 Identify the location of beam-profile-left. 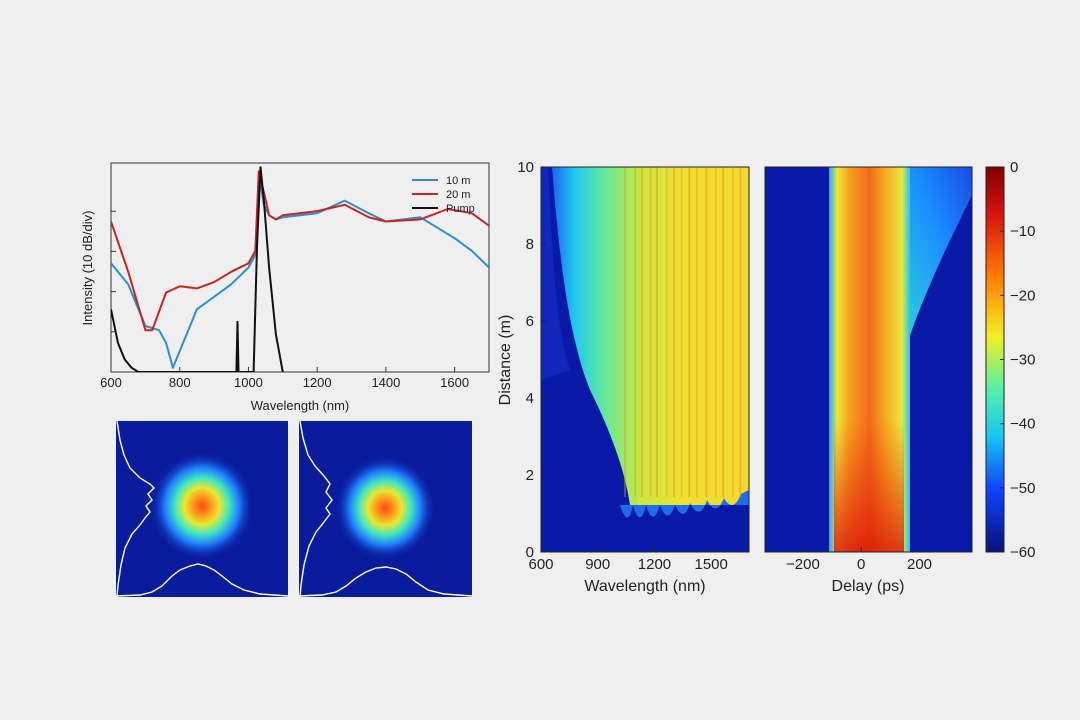
(202, 509).